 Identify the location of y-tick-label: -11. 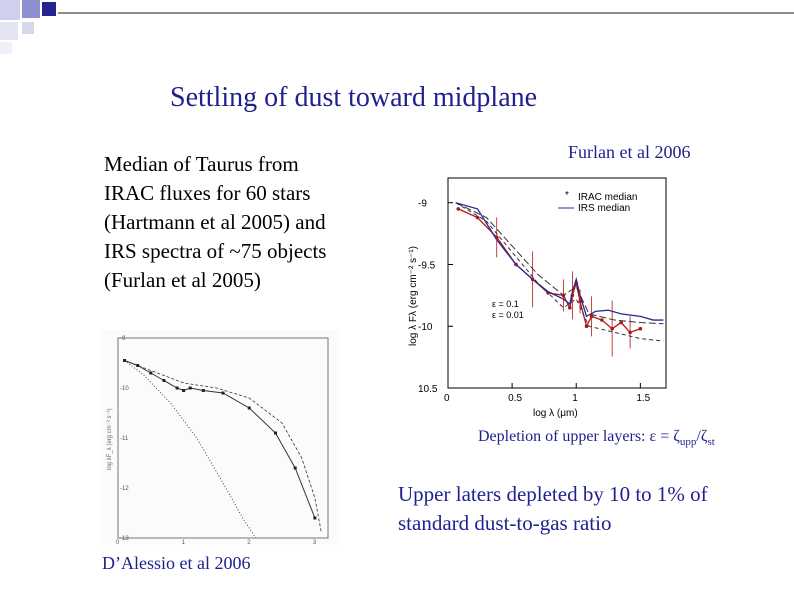
(124, 439).